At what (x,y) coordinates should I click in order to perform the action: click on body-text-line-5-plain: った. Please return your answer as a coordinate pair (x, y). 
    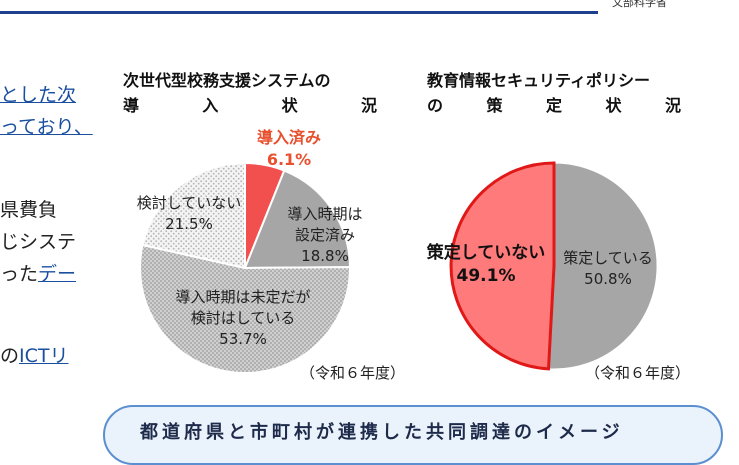
    Looking at the image, I should click on (19, 274).